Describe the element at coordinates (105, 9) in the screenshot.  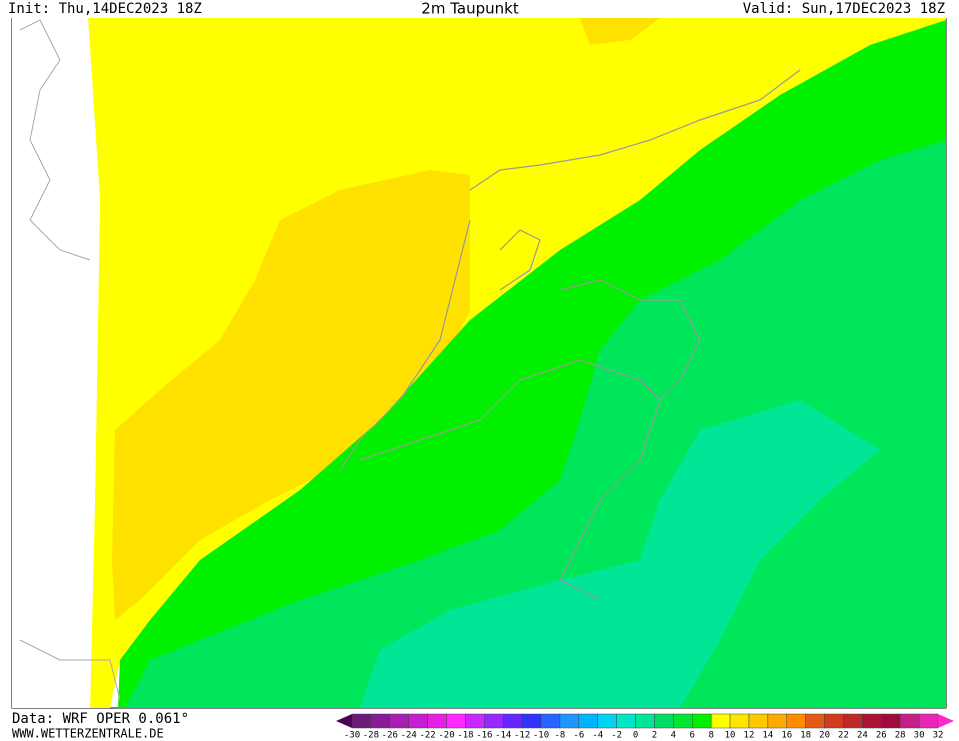
I see `init-text: Init: Thu,14DEC2023 18Z` at that location.